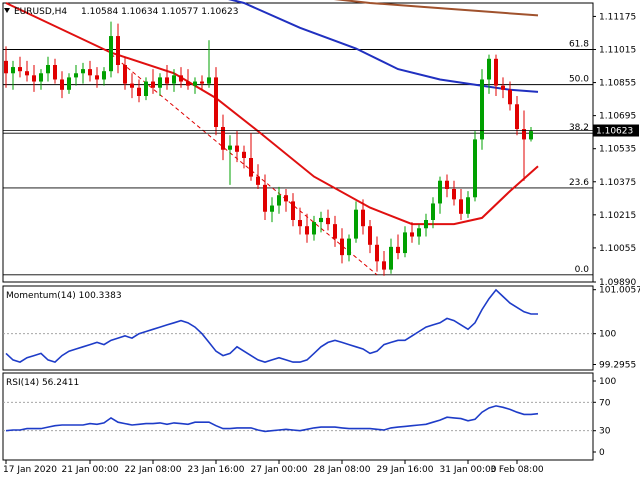 This screenshot has height=480, width=640. Describe the element at coordinates (272, 419) in the screenshot. I see `rsi-line` at that location.